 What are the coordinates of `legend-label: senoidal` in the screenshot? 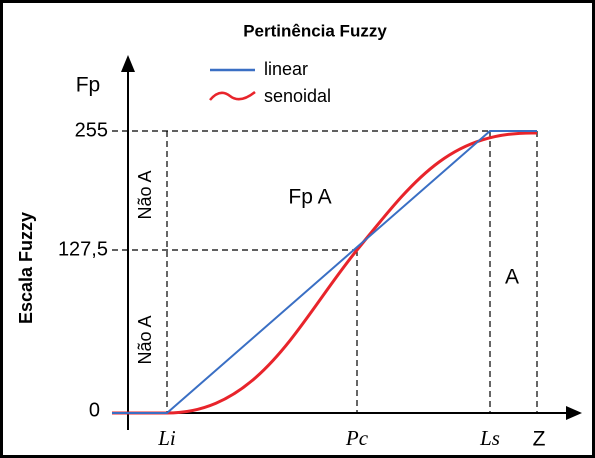 It's located at (297, 96).